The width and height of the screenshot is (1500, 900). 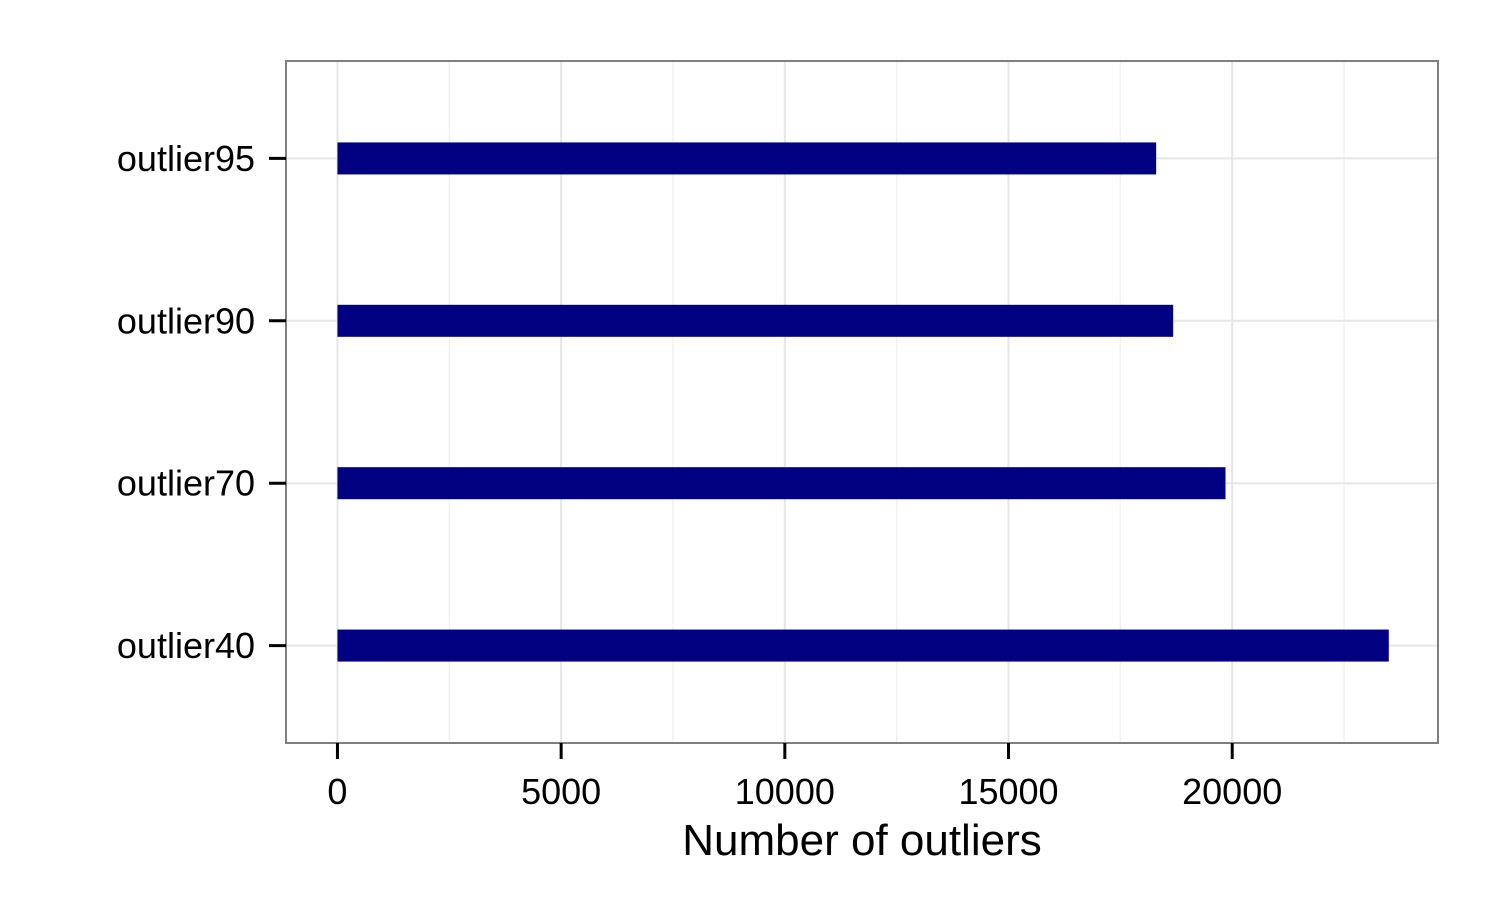 What do you see at coordinates (755, 320) in the screenshot?
I see `bar-outlier90` at bounding box center [755, 320].